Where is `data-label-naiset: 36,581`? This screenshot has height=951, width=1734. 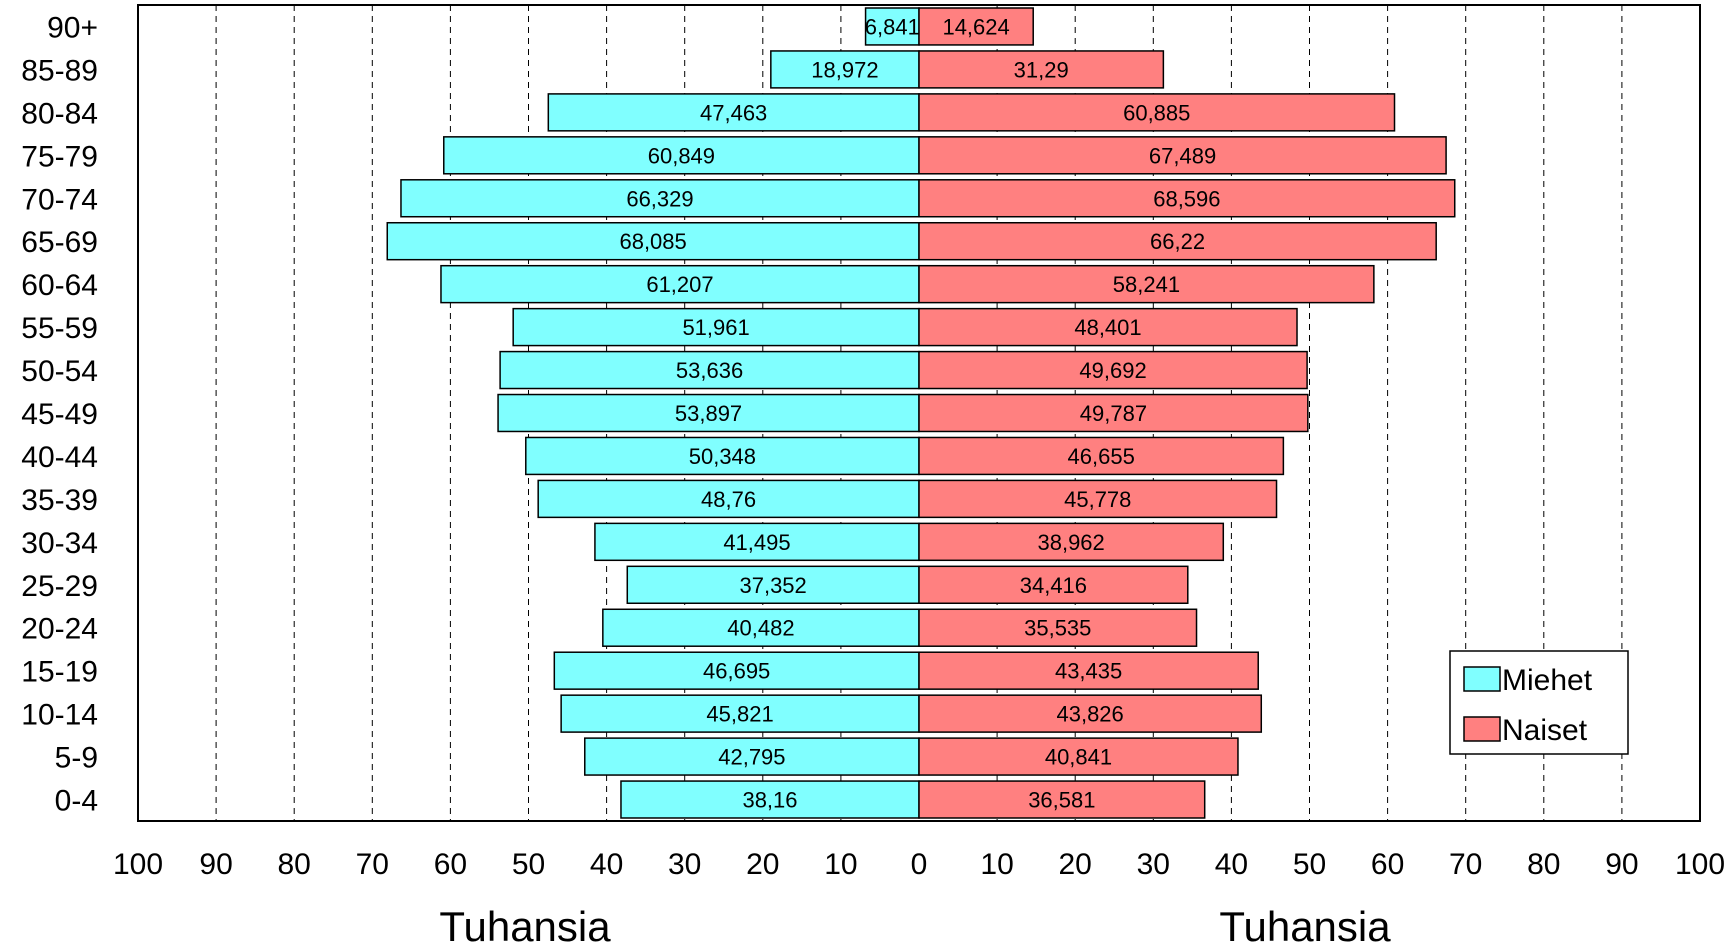 data-label-naiset: 36,581 is located at coordinates (1061, 800).